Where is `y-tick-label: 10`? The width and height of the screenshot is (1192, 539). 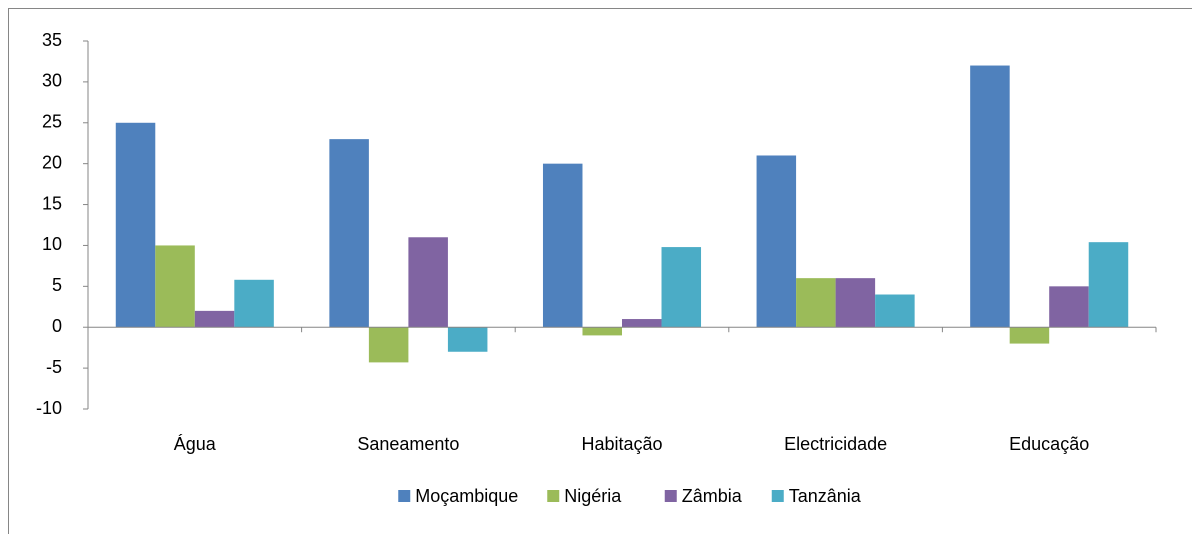 y-tick-label: 10 is located at coordinates (52, 244).